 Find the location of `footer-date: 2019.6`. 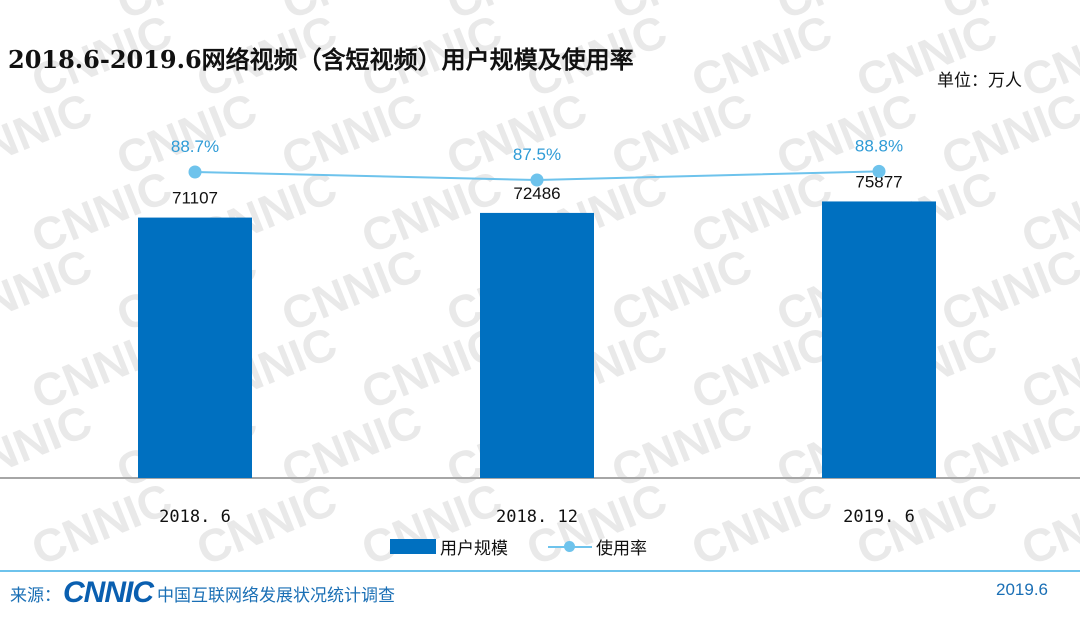

footer-date: 2019.6 is located at coordinates (1022, 589).